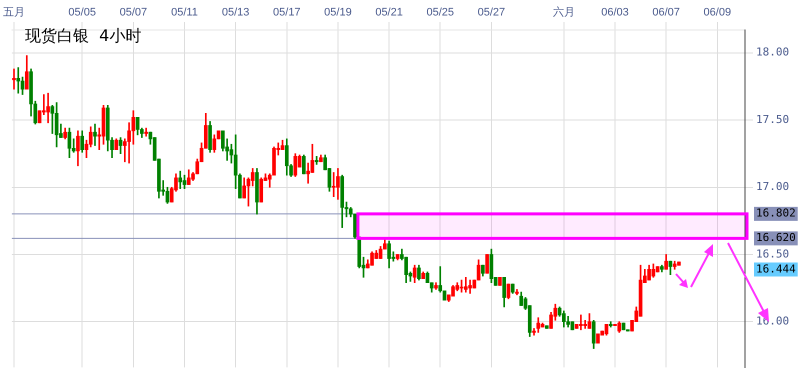 The width and height of the screenshot is (802, 377). Describe the element at coordinates (134, 12) in the screenshot. I see `x-tick-label: 05/07` at that location.